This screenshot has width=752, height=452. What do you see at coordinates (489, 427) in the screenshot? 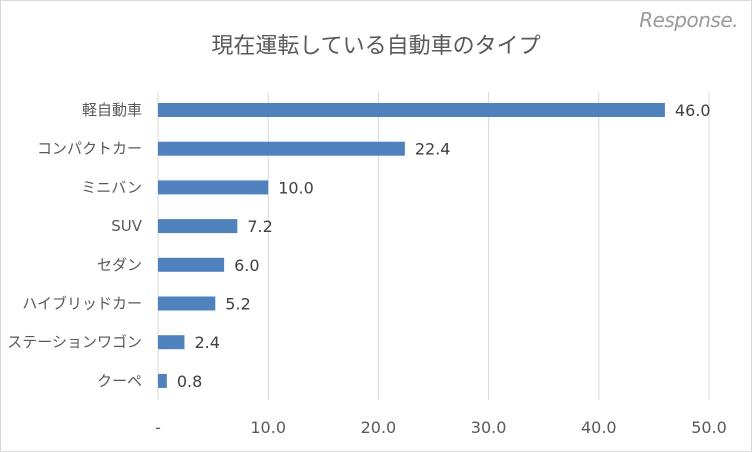
I see `x-tick-label: 30.0` at bounding box center [489, 427].